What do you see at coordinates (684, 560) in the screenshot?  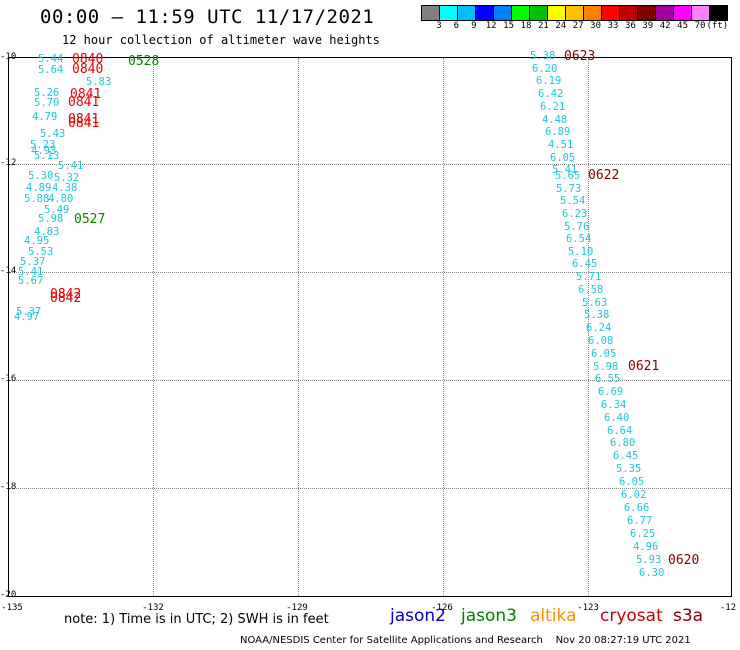 I see `pass-time-label: 0620` at bounding box center [684, 560].